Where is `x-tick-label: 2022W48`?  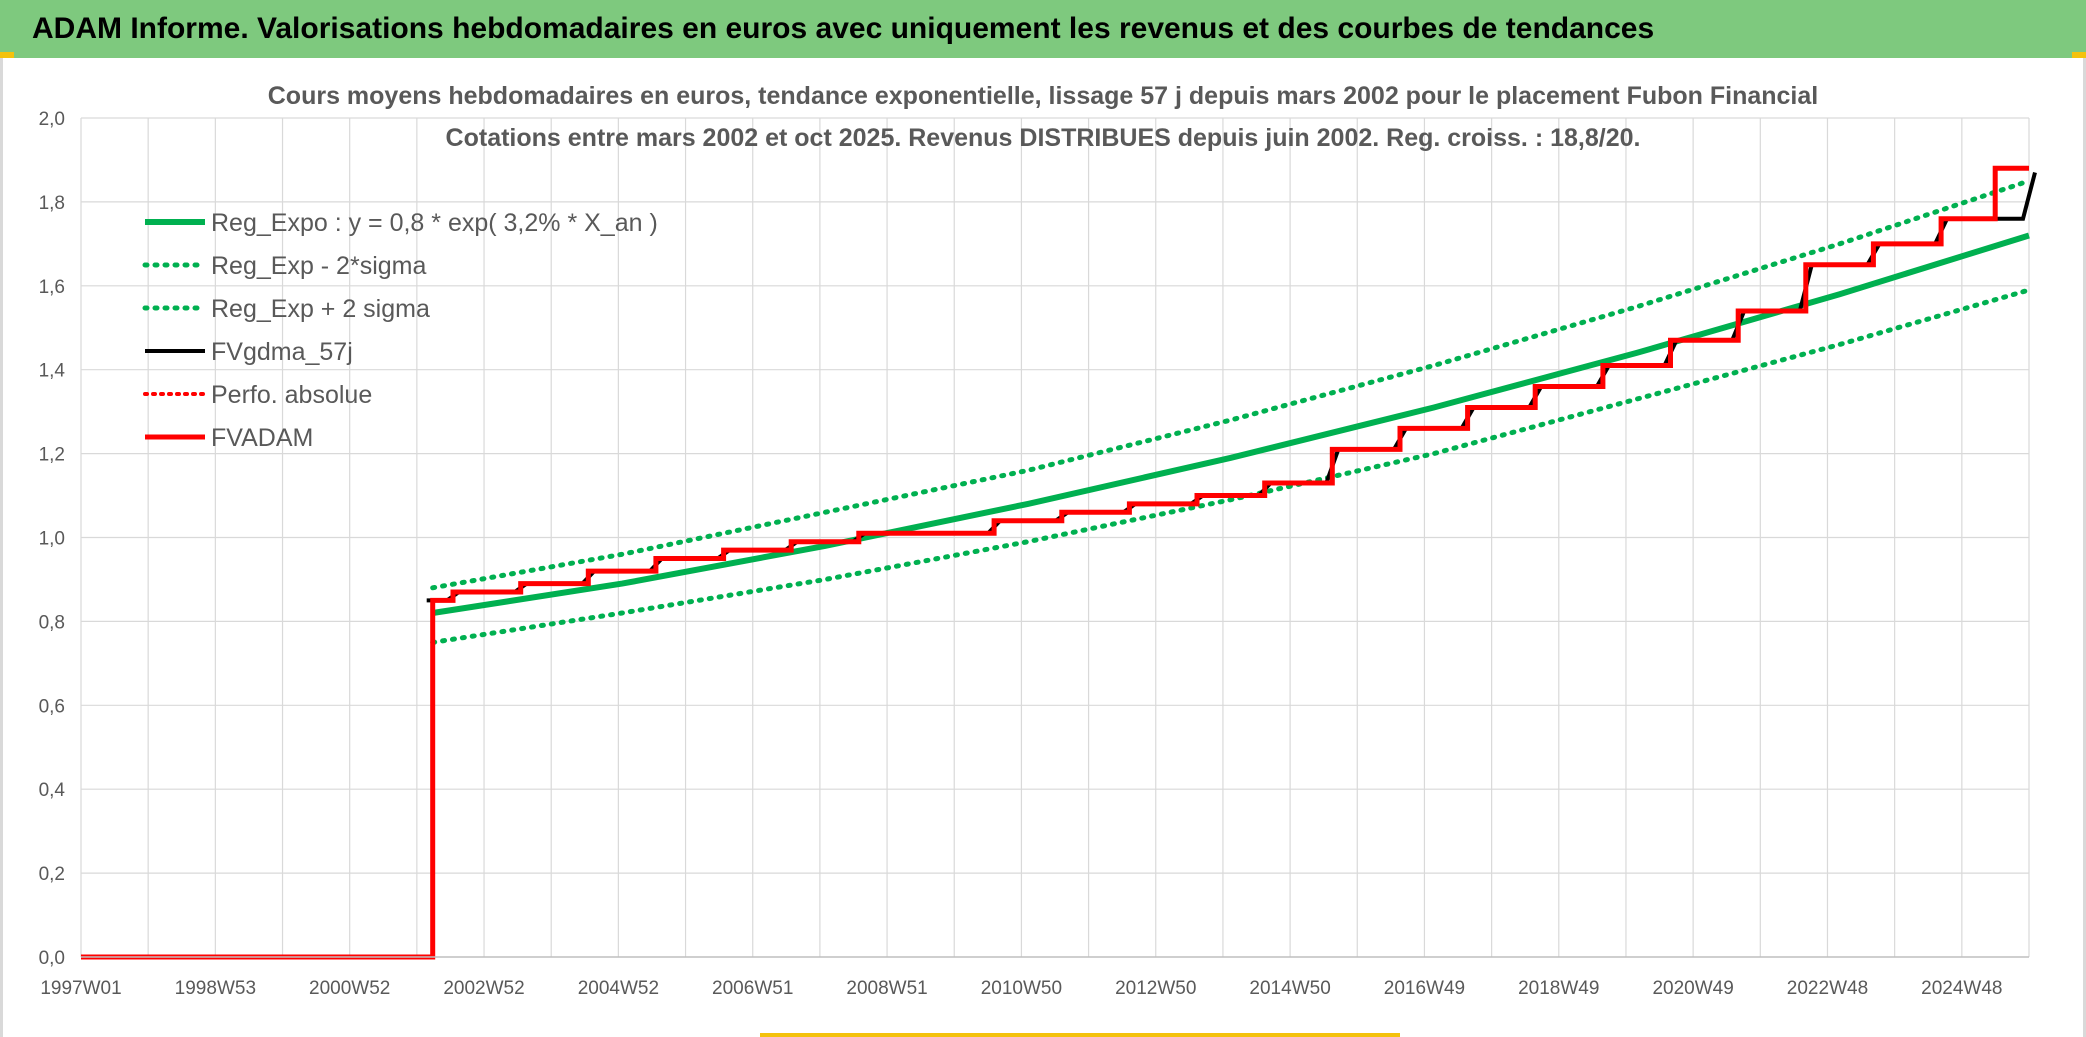
x-tick-label: 2022W48 is located at coordinates (1827, 988).